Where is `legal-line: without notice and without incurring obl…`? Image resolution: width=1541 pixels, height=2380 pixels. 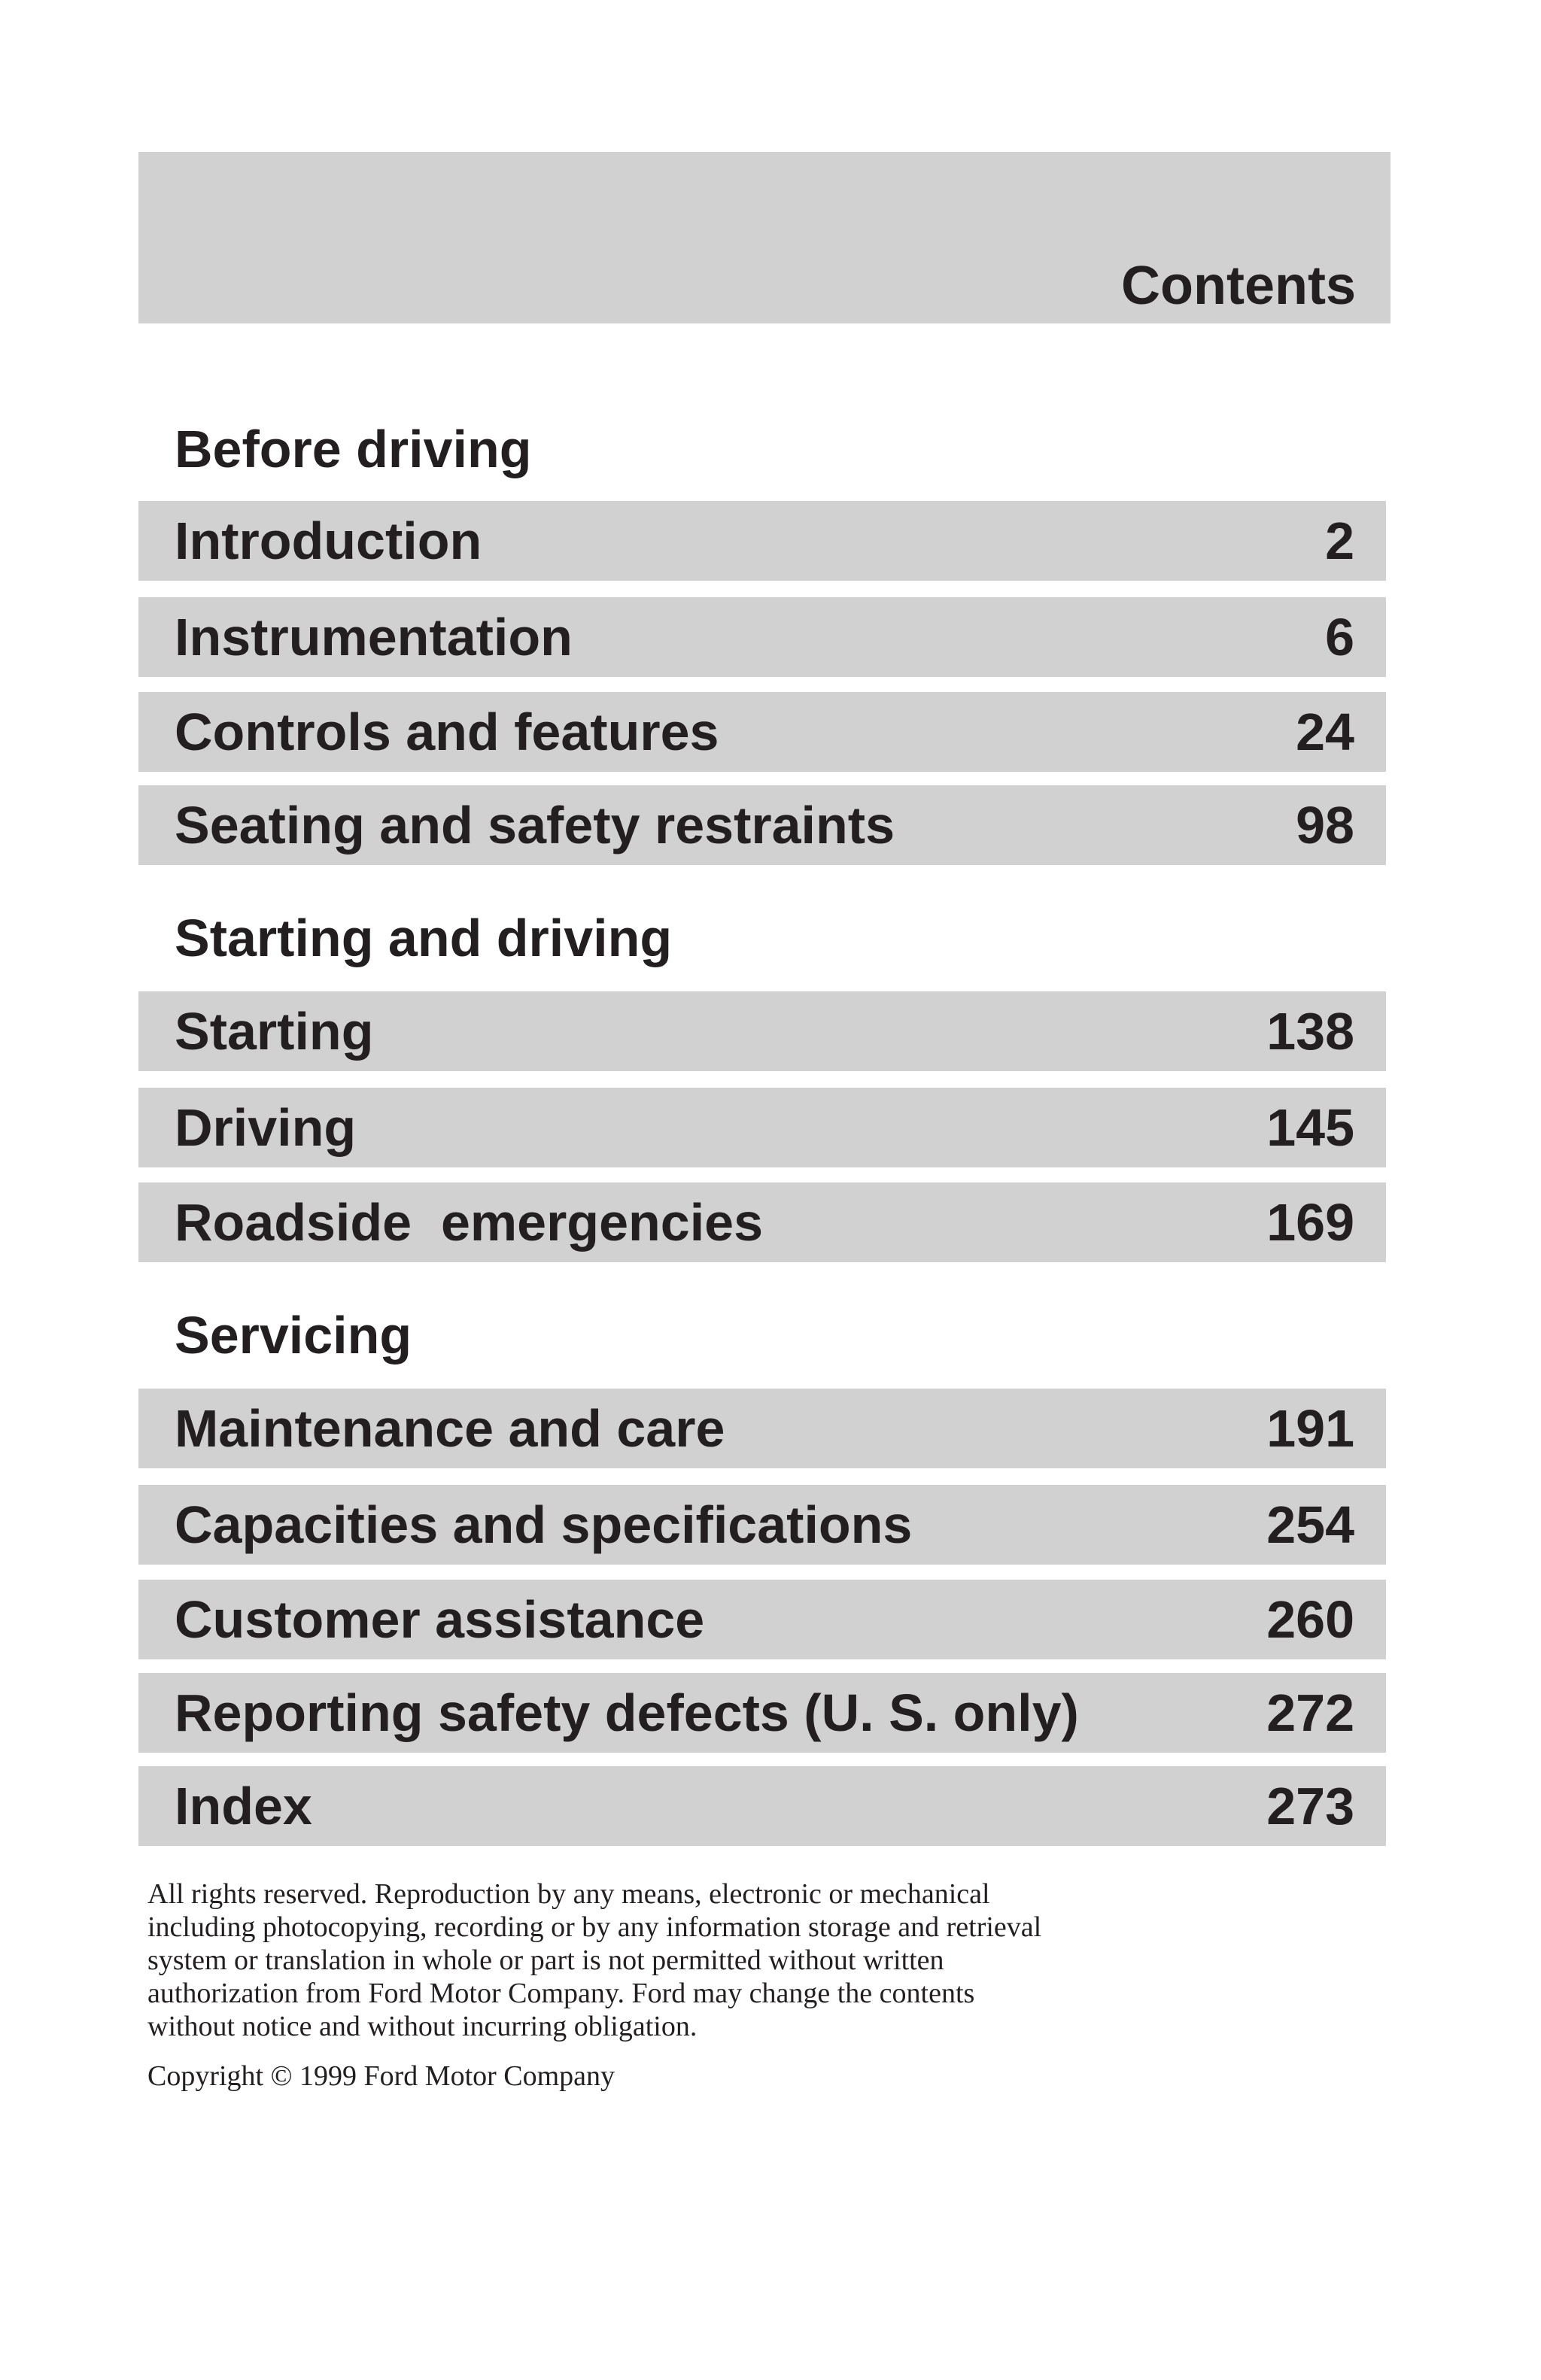 legal-line: without notice and without incurring obl… is located at coordinates (422, 2026).